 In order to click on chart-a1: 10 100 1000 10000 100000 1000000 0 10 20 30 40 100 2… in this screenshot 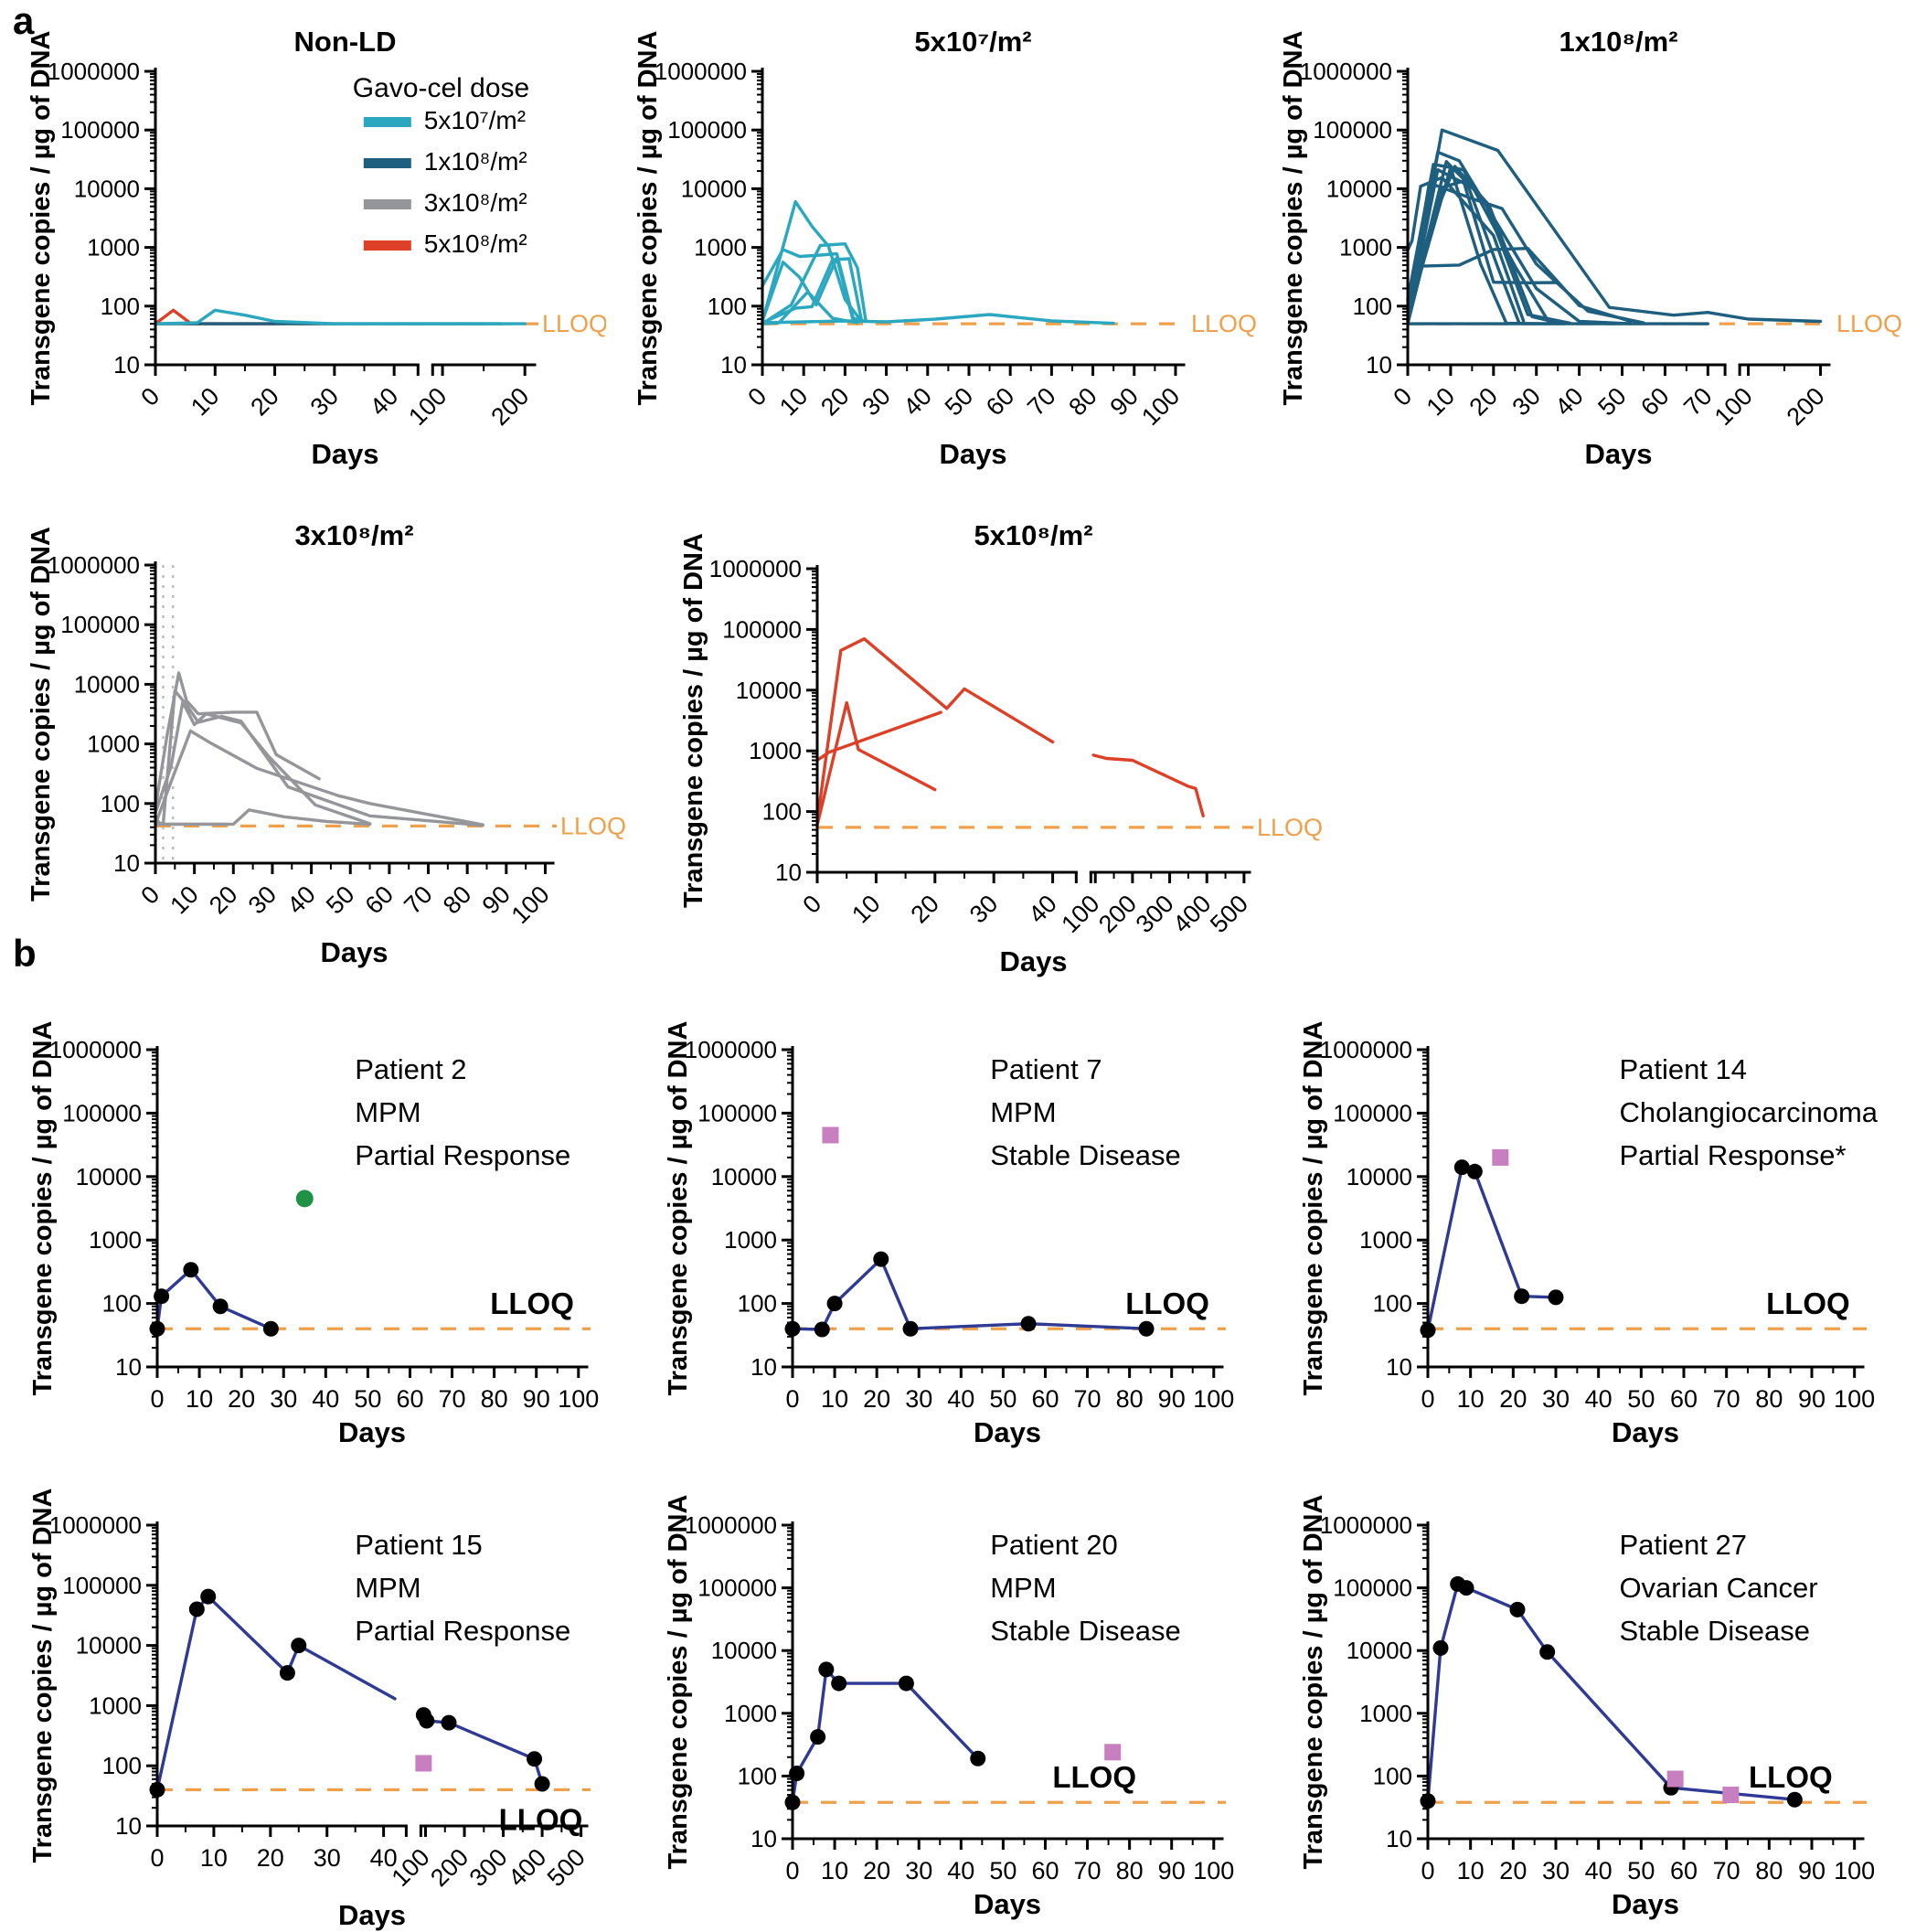, I will do `click(317, 245)`.